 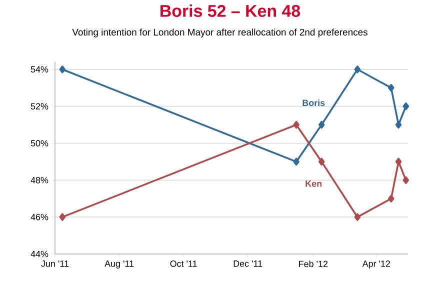 I want to click on y-tick-label: 54%, so click(x=39, y=69).